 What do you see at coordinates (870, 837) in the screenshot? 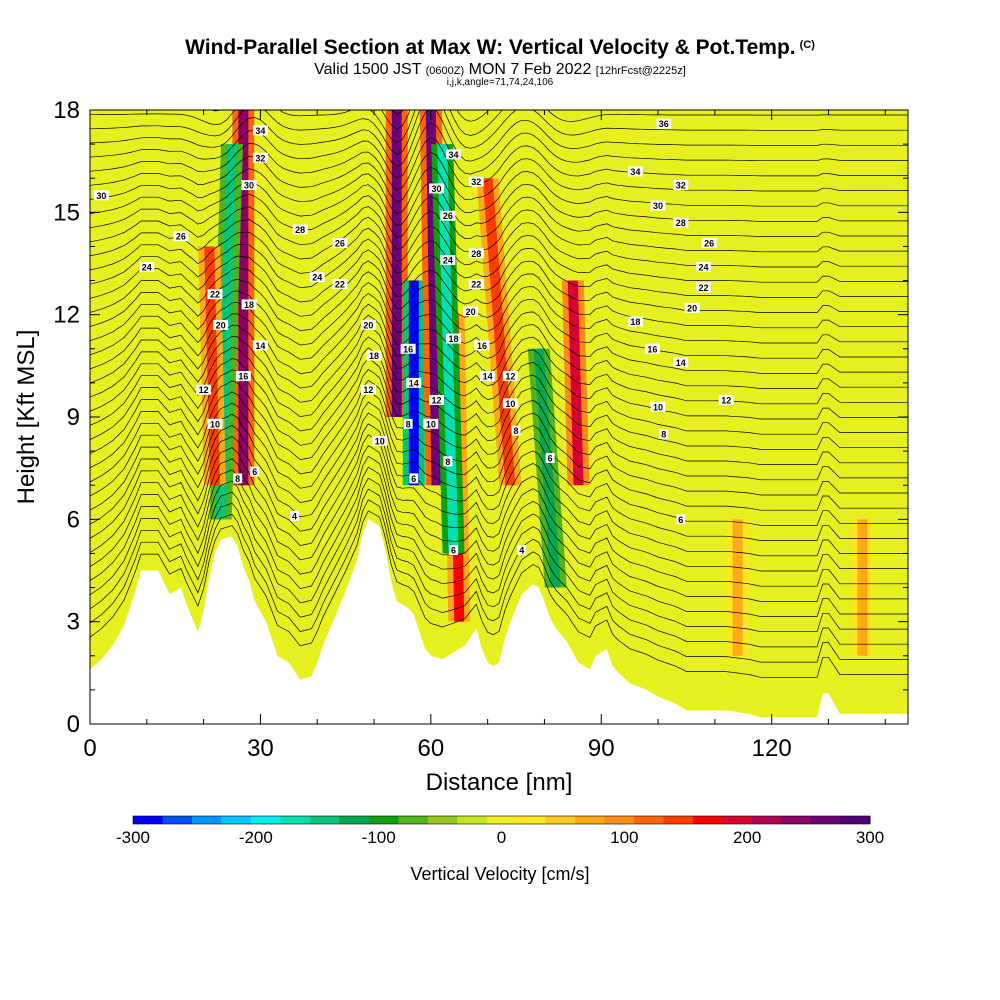
I see `colorbar-tick-label: 300` at bounding box center [870, 837].